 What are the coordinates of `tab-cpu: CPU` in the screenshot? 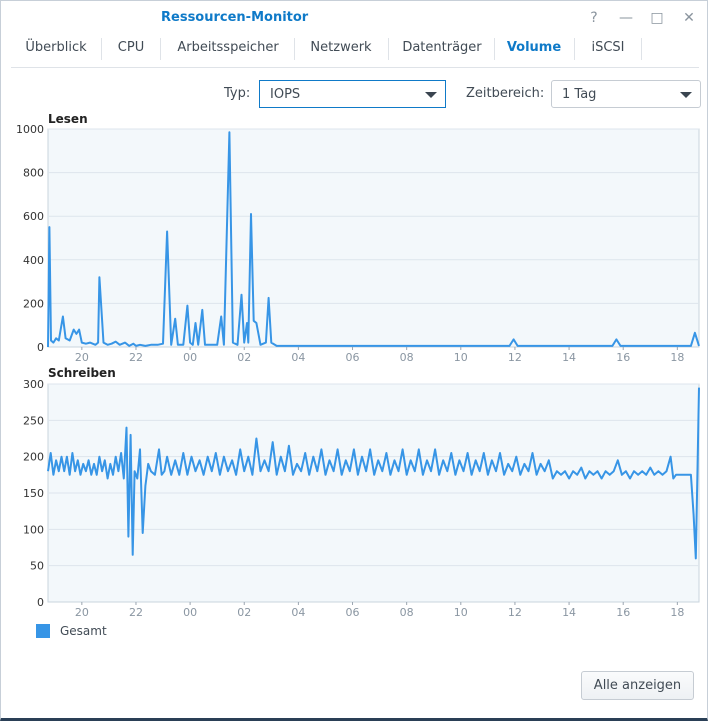 It's located at (131, 47).